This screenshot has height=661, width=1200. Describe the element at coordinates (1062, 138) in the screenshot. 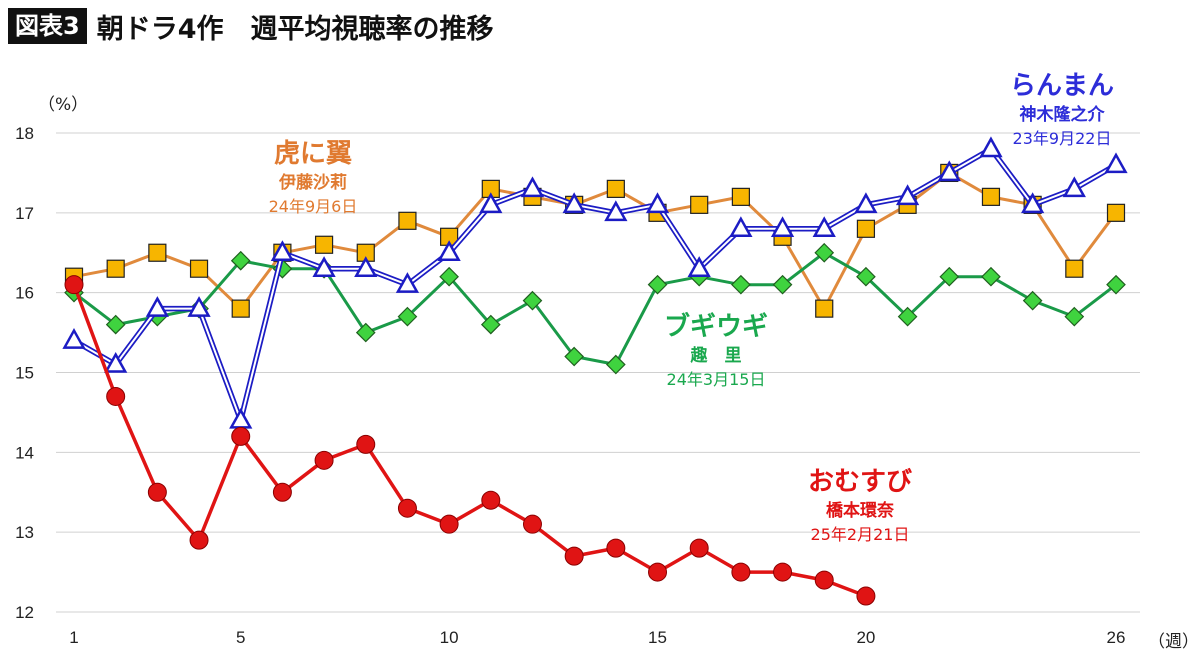

I see `series-date: 23年9月22日` at that location.